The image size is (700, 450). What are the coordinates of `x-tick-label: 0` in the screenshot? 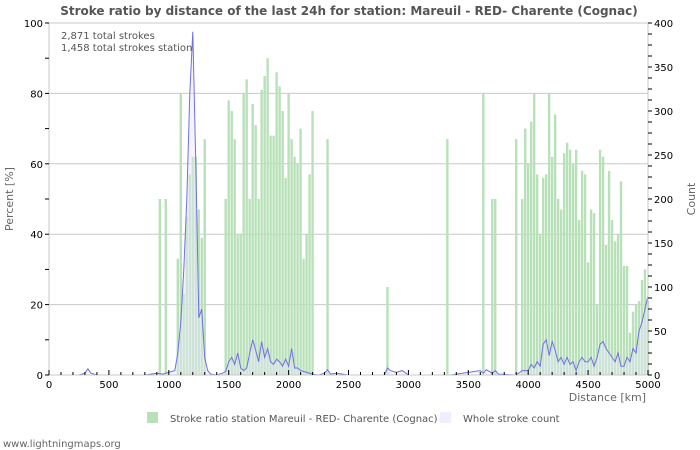 It's located at (49, 385).